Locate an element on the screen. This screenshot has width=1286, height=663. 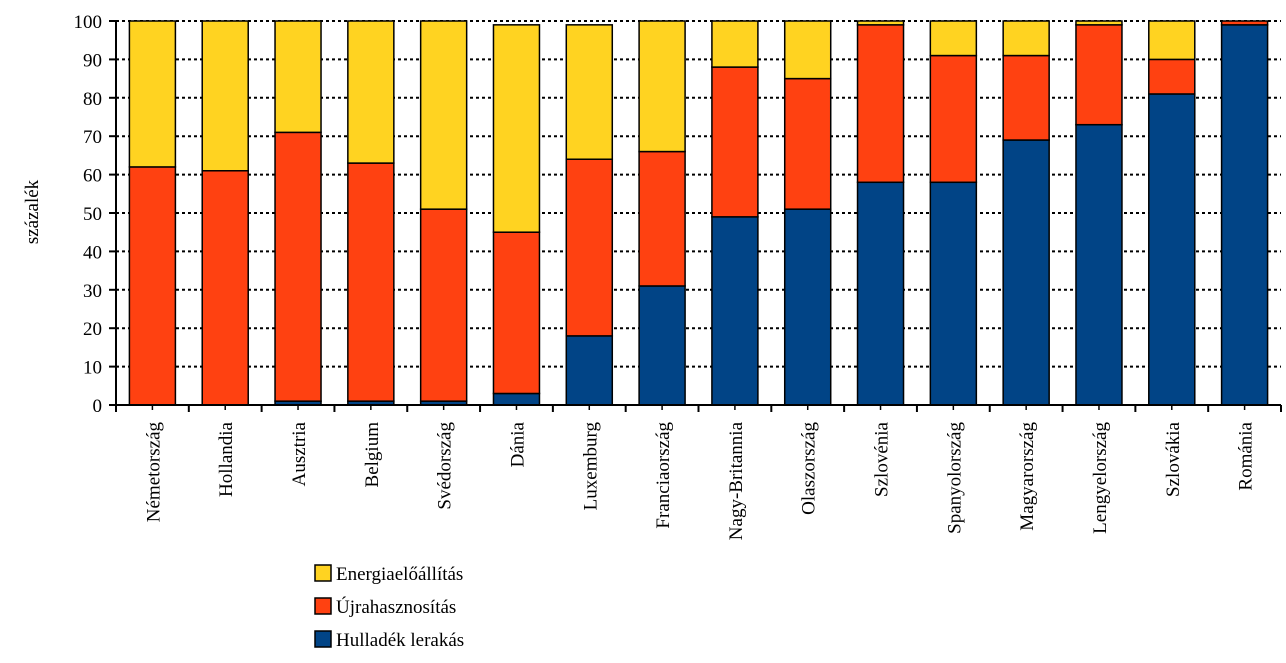
y-tick-label: 80 is located at coordinates (92, 99).